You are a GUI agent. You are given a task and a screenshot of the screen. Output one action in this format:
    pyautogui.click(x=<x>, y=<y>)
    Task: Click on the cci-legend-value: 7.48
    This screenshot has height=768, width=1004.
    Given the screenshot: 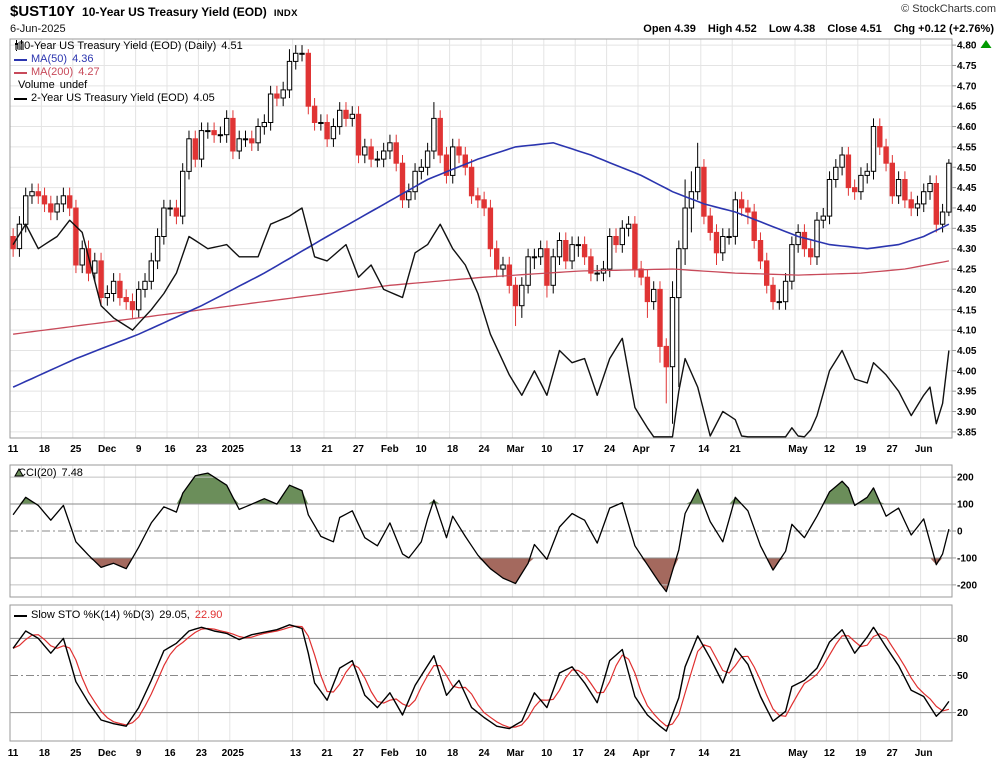 What is the action you would take?
    pyautogui.click(x=72, y=473)
    